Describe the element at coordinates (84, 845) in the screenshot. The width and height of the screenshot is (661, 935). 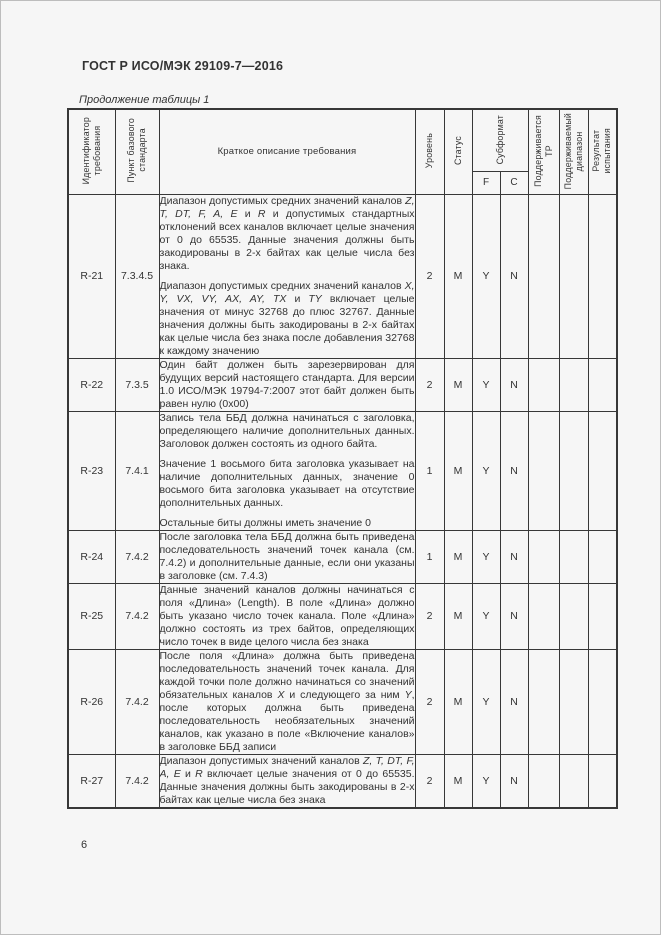
I see `page-number: 6` at that location.